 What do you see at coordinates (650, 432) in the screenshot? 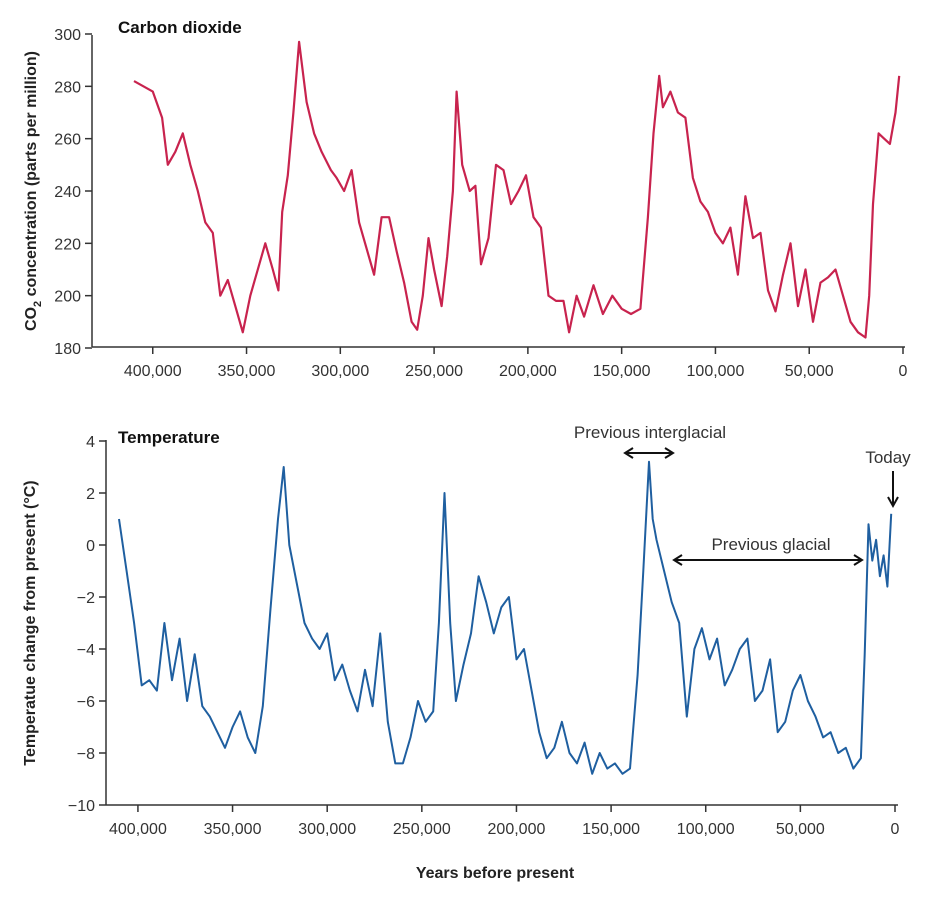
I see `previous-interglacial-label: Previous interglacial` at bounding box center [650, 432].